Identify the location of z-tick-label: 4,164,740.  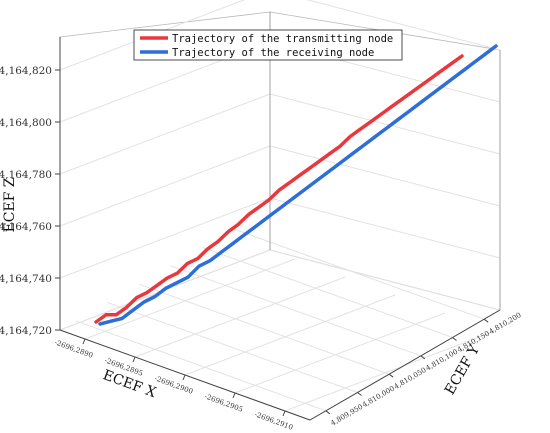
(26, 279).